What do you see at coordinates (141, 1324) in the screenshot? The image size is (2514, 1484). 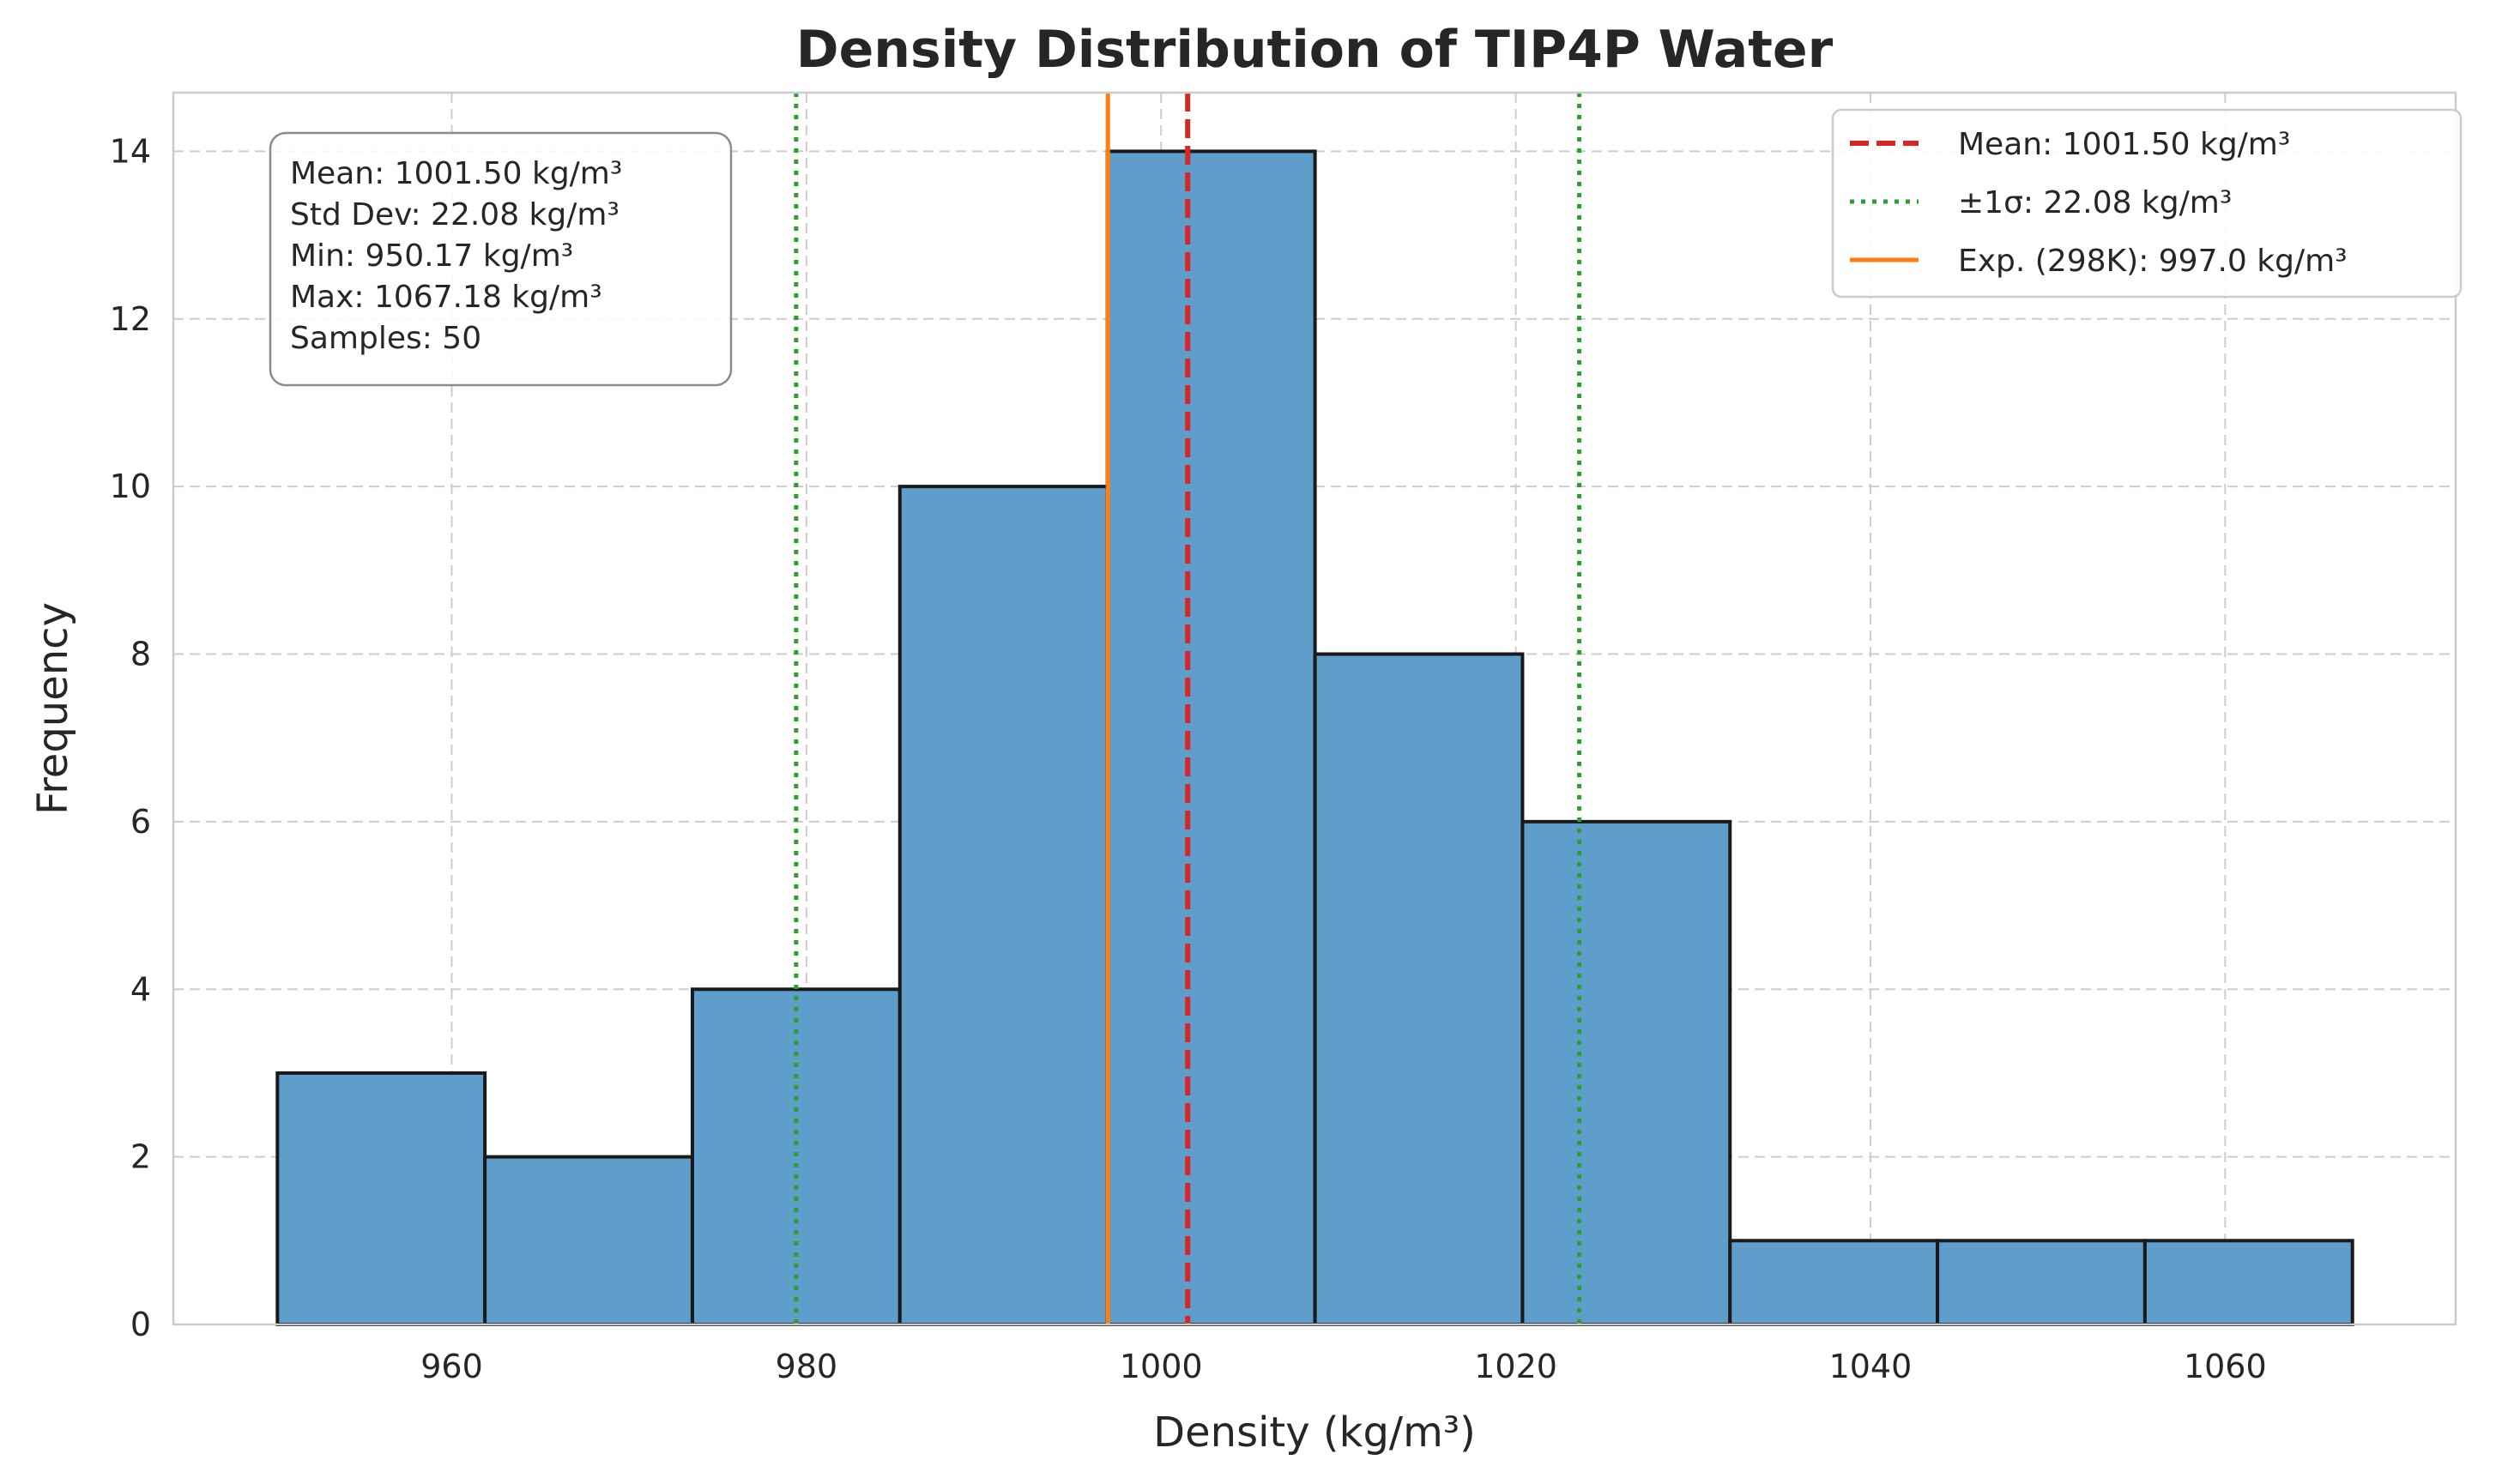 I see `y-tick-label: 0` at bounding box center [141, 1324].